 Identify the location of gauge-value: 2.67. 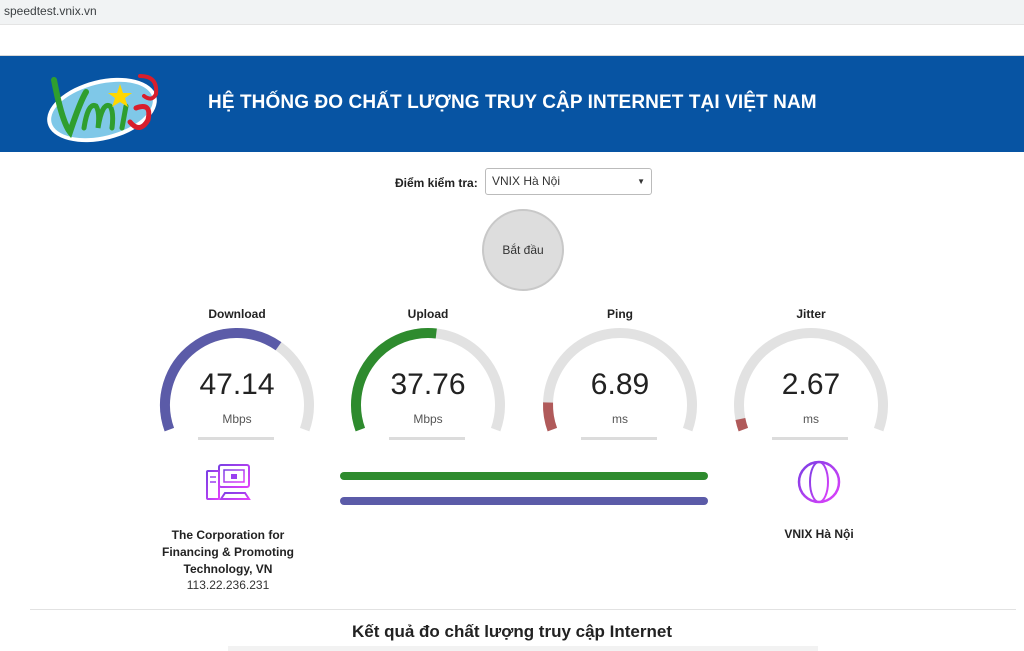
(811, 384).